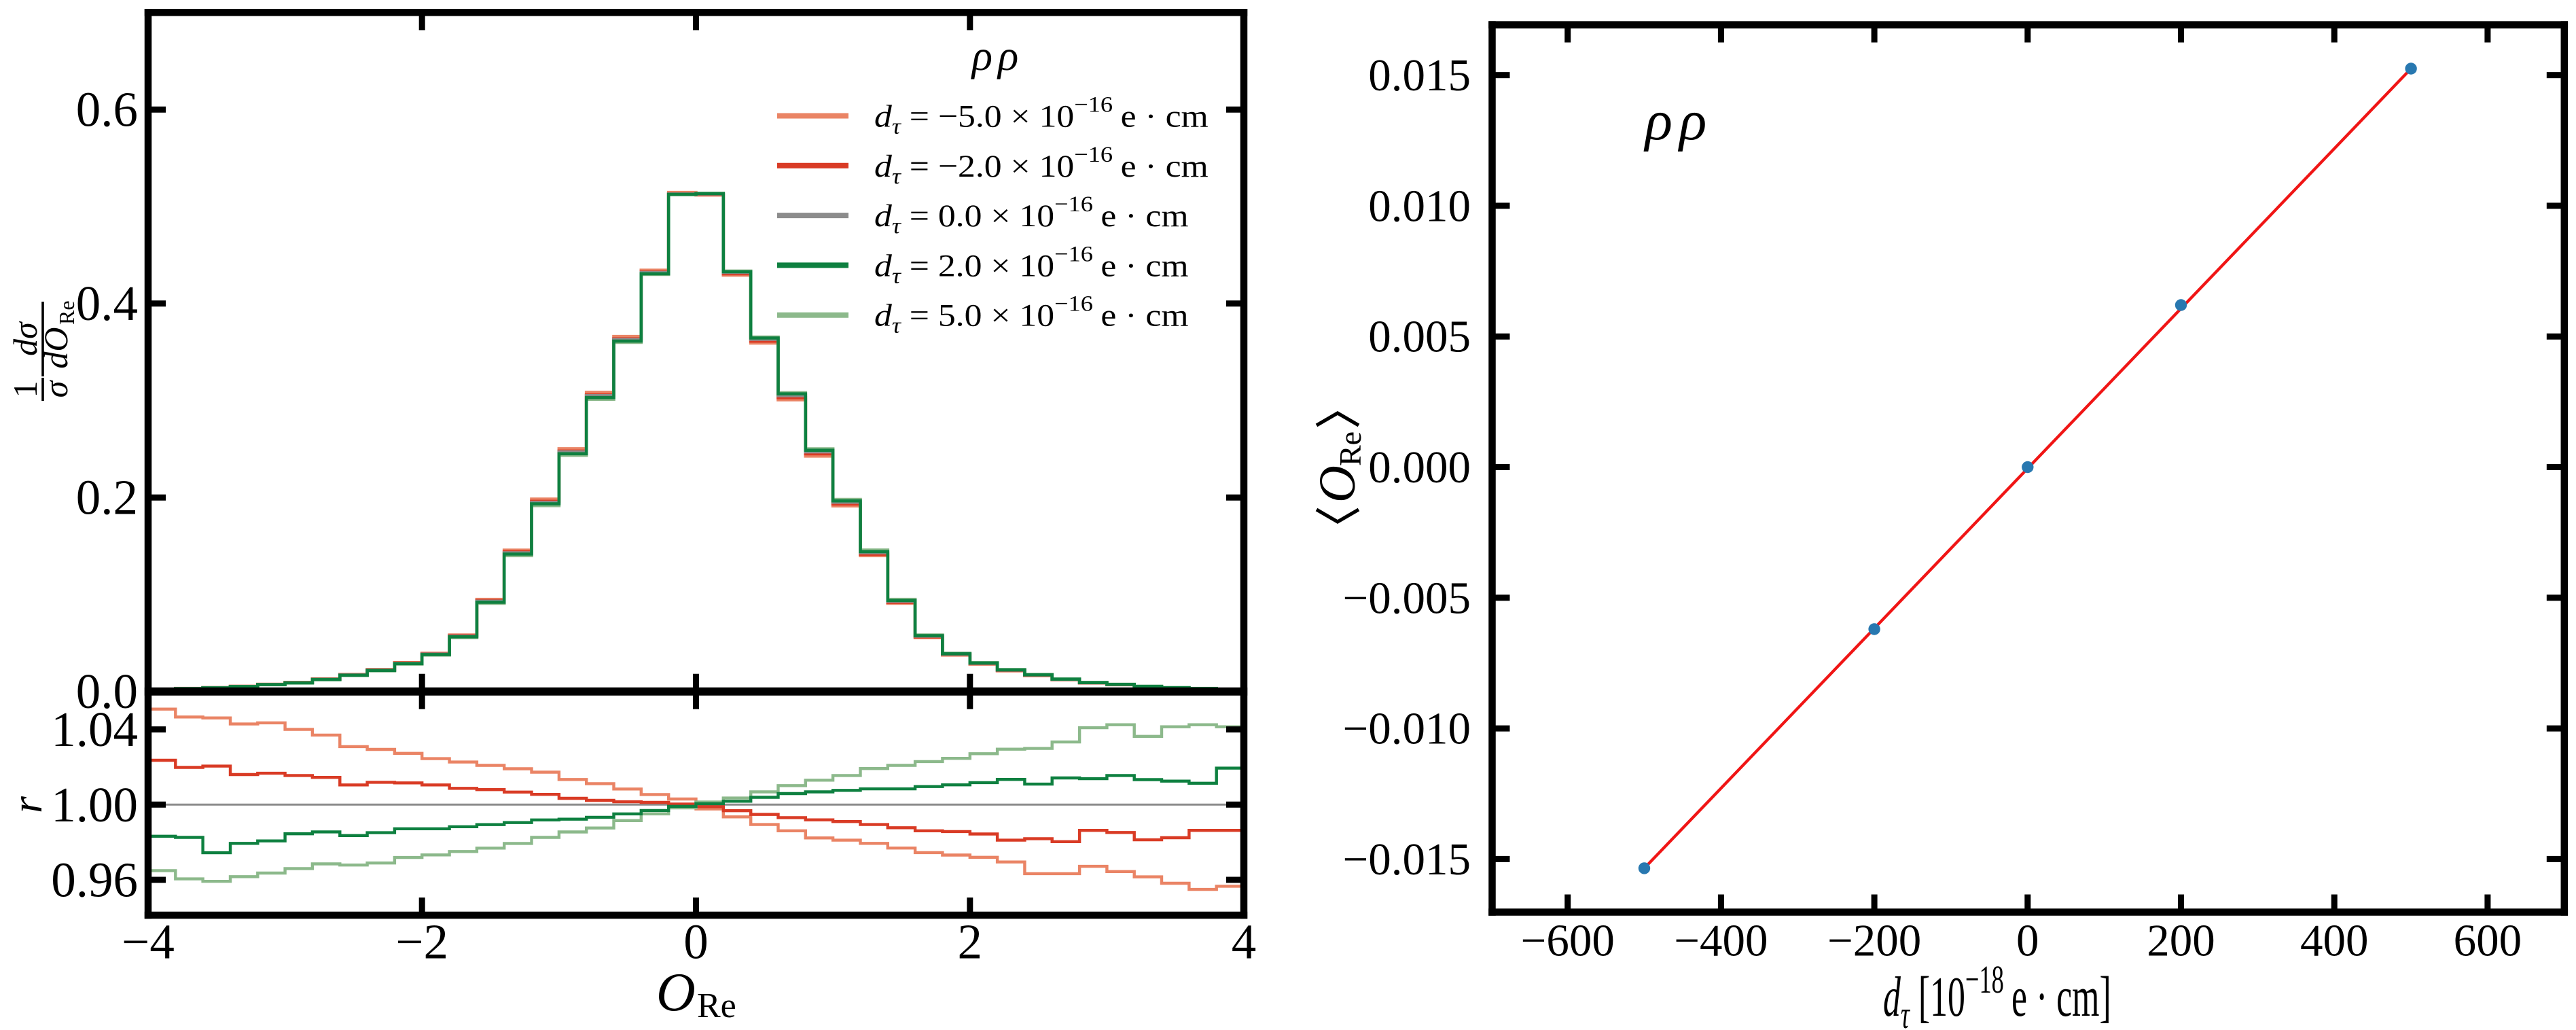 This screenshot has width=2576, height=1030. What do you see at coordinates (2181, 941) in the screenshot?
I see `svg-text: 200` at bounding box center [2181, 941].